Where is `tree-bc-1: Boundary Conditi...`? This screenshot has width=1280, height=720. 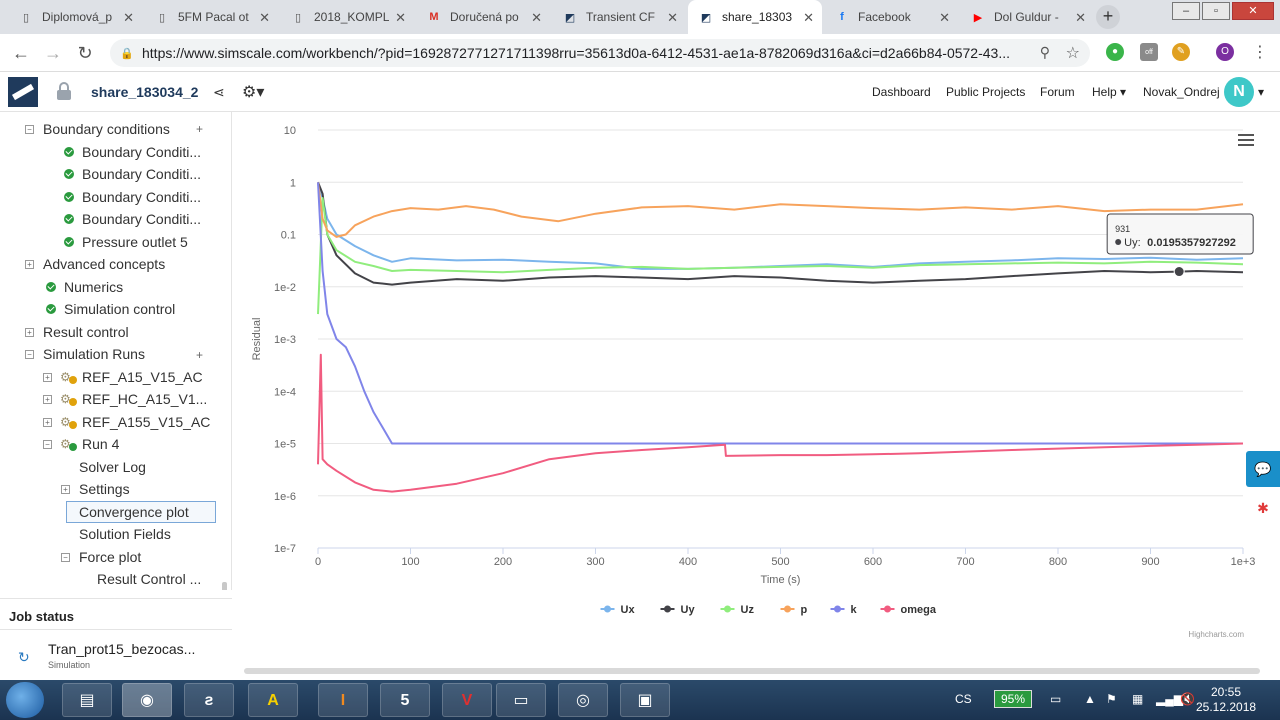 tree-bc-1: Boundary Conditi... is located at coordinates (132, 152).